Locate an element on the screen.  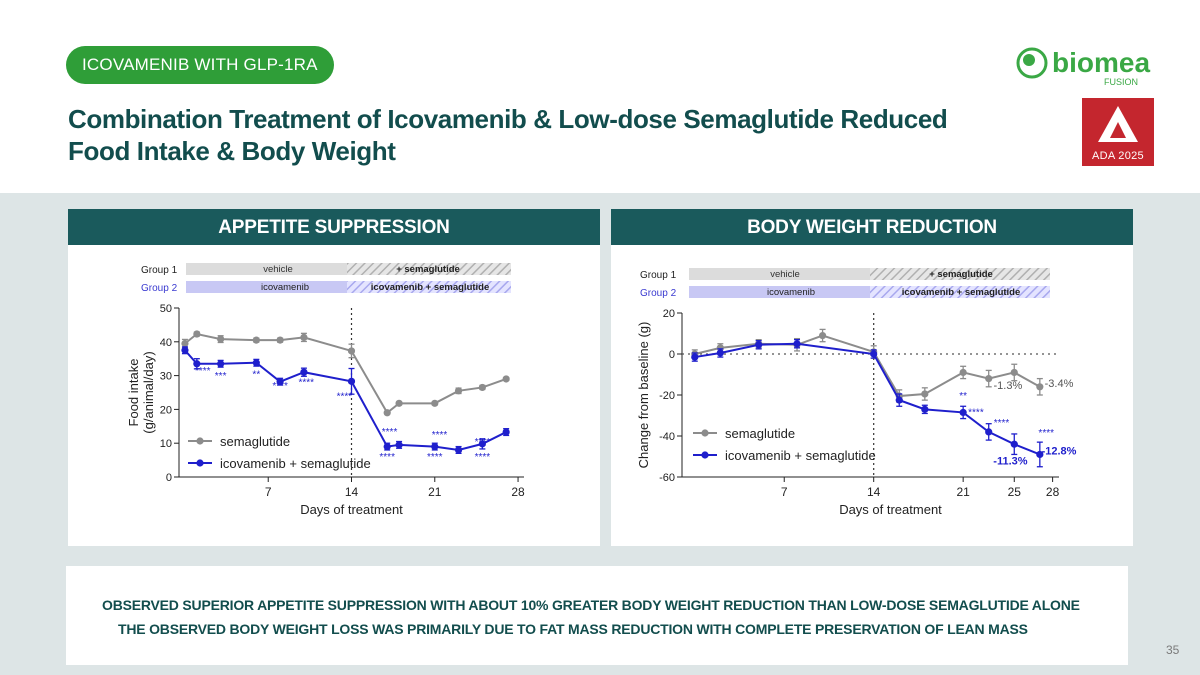
group1-sema-bar is located at coordinates (429, 269).